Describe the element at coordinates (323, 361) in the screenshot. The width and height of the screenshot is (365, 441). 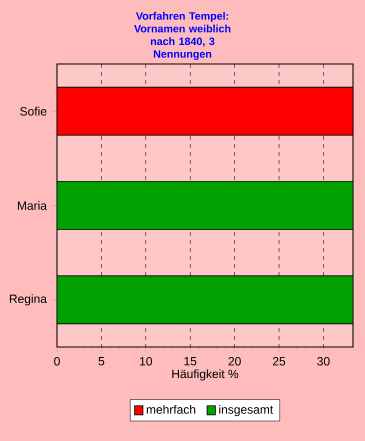
I see `x-tick-label: 30` at that location.